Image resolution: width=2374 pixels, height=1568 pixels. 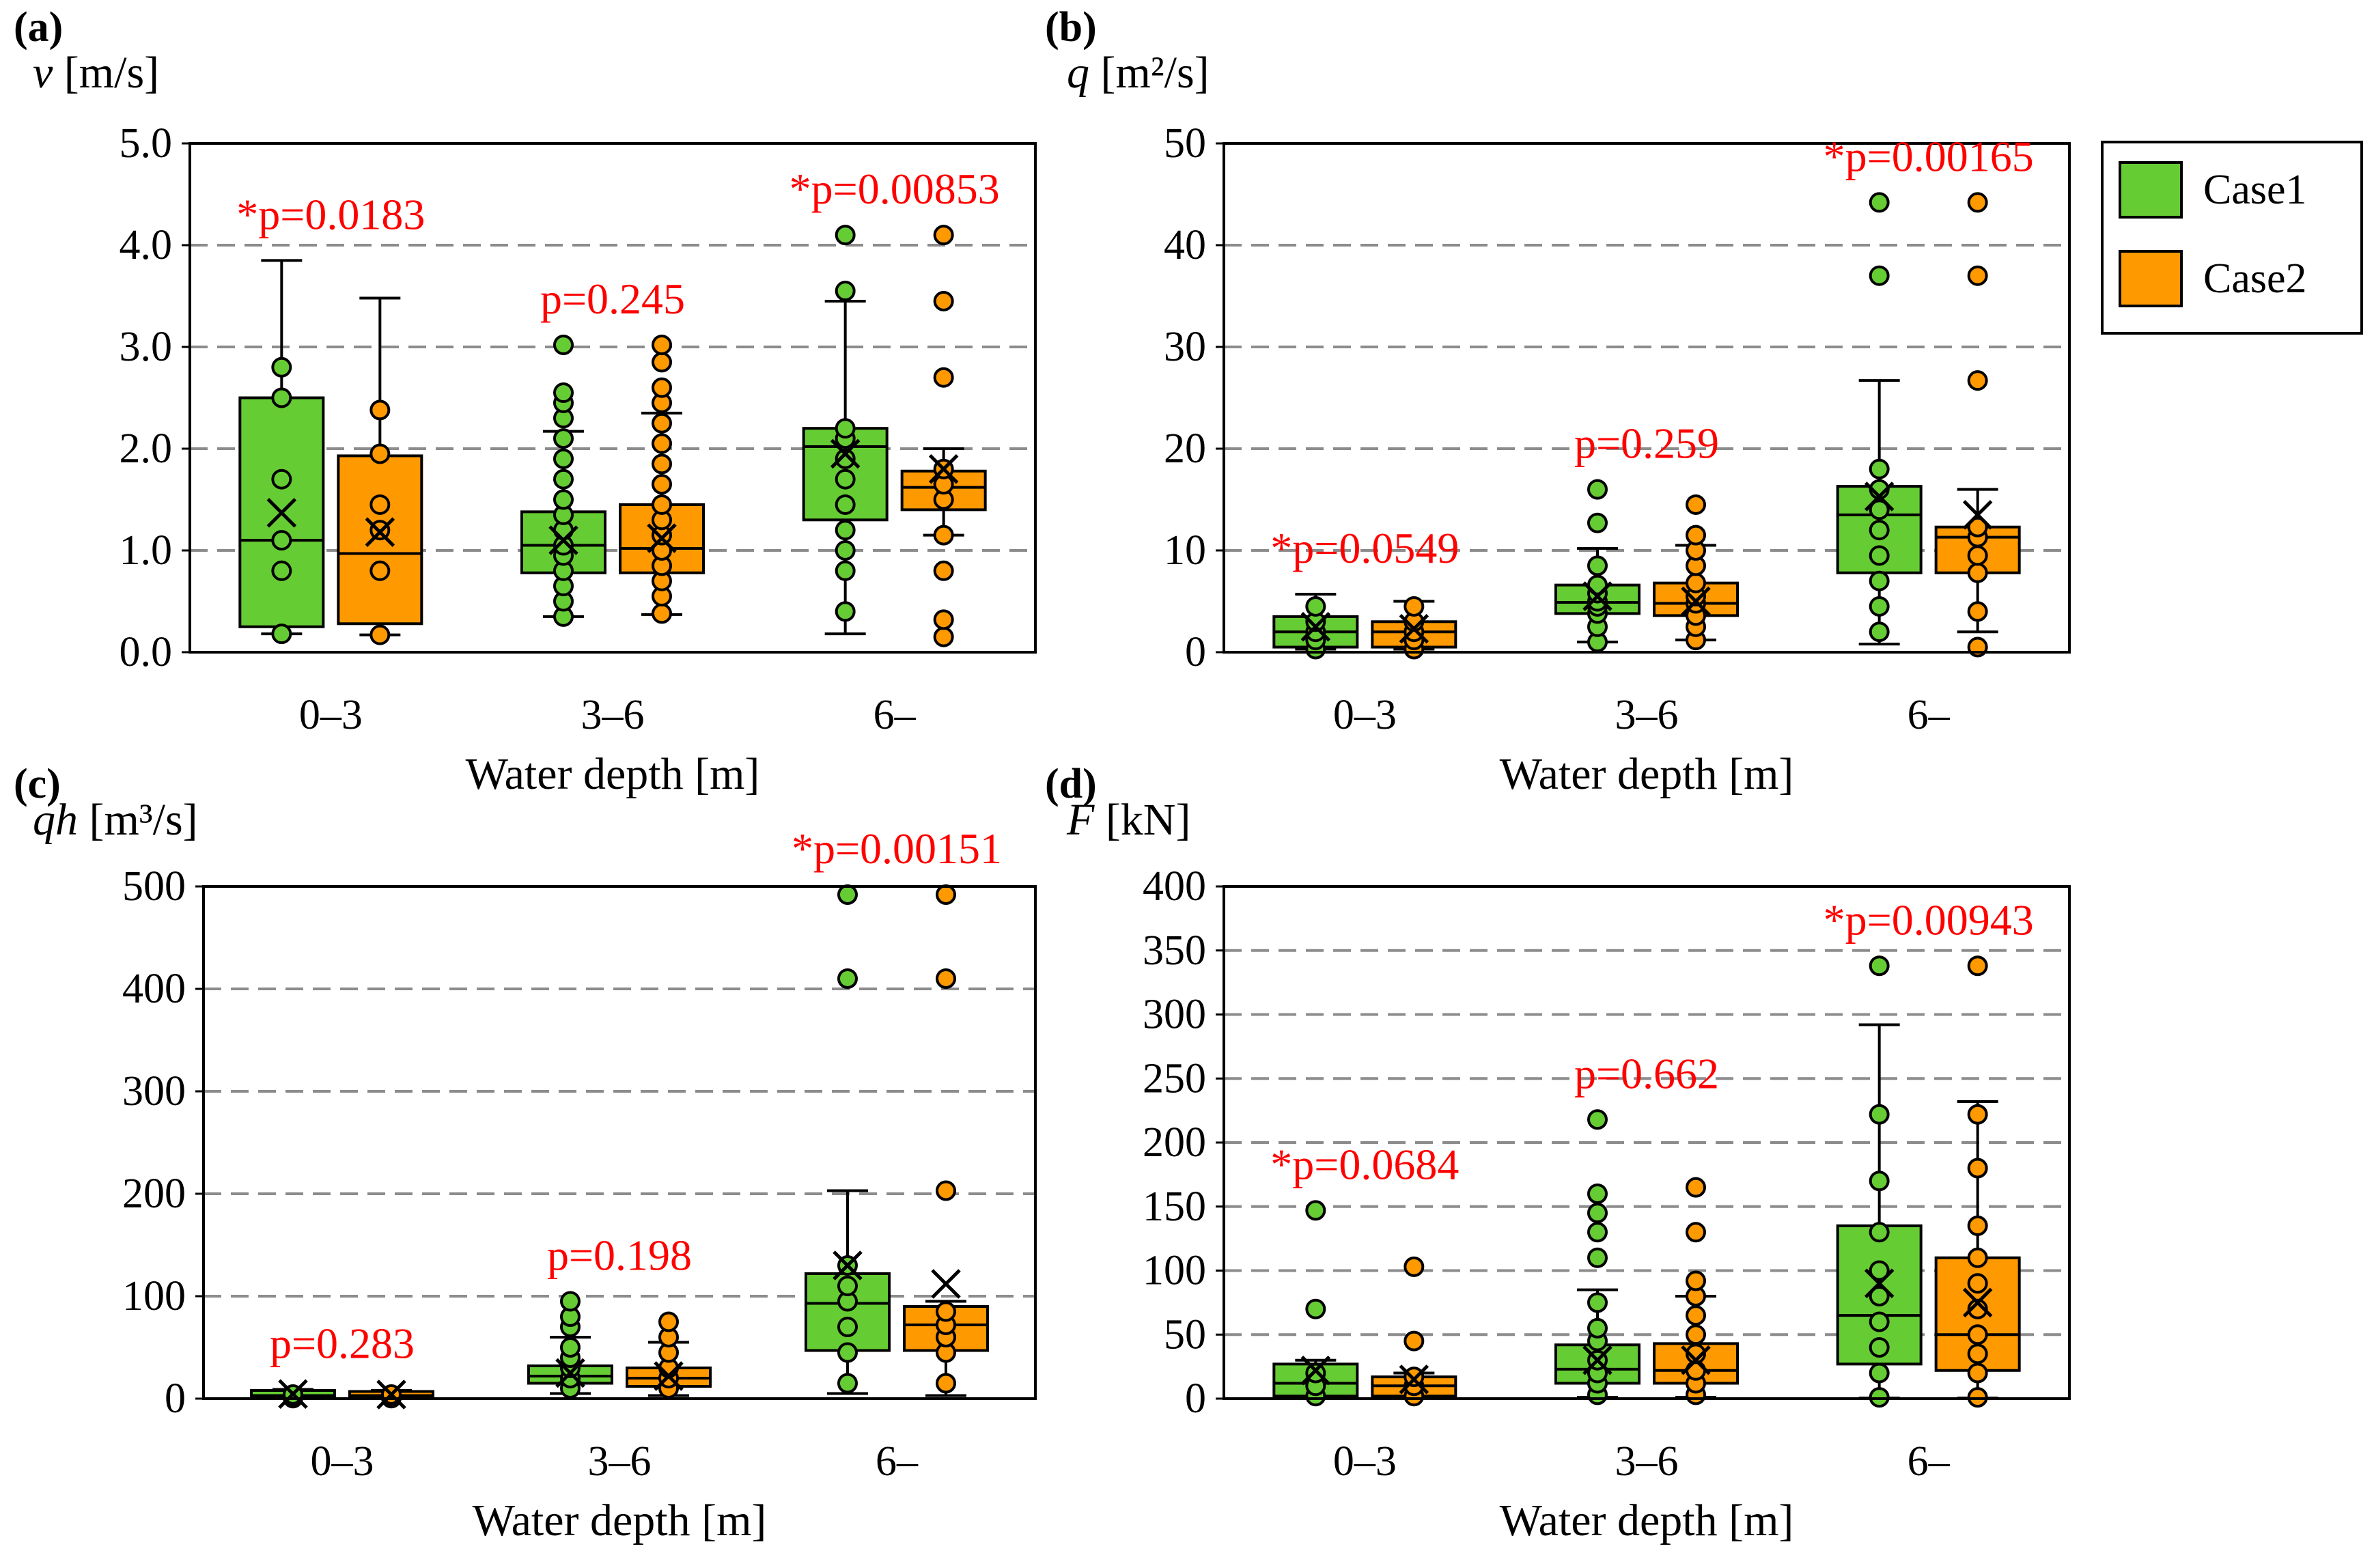 What do you see at coordinates (897, 1461) in the screenshot?
I see `x-tick-label: 6–` at bounding box center [897, 1461].